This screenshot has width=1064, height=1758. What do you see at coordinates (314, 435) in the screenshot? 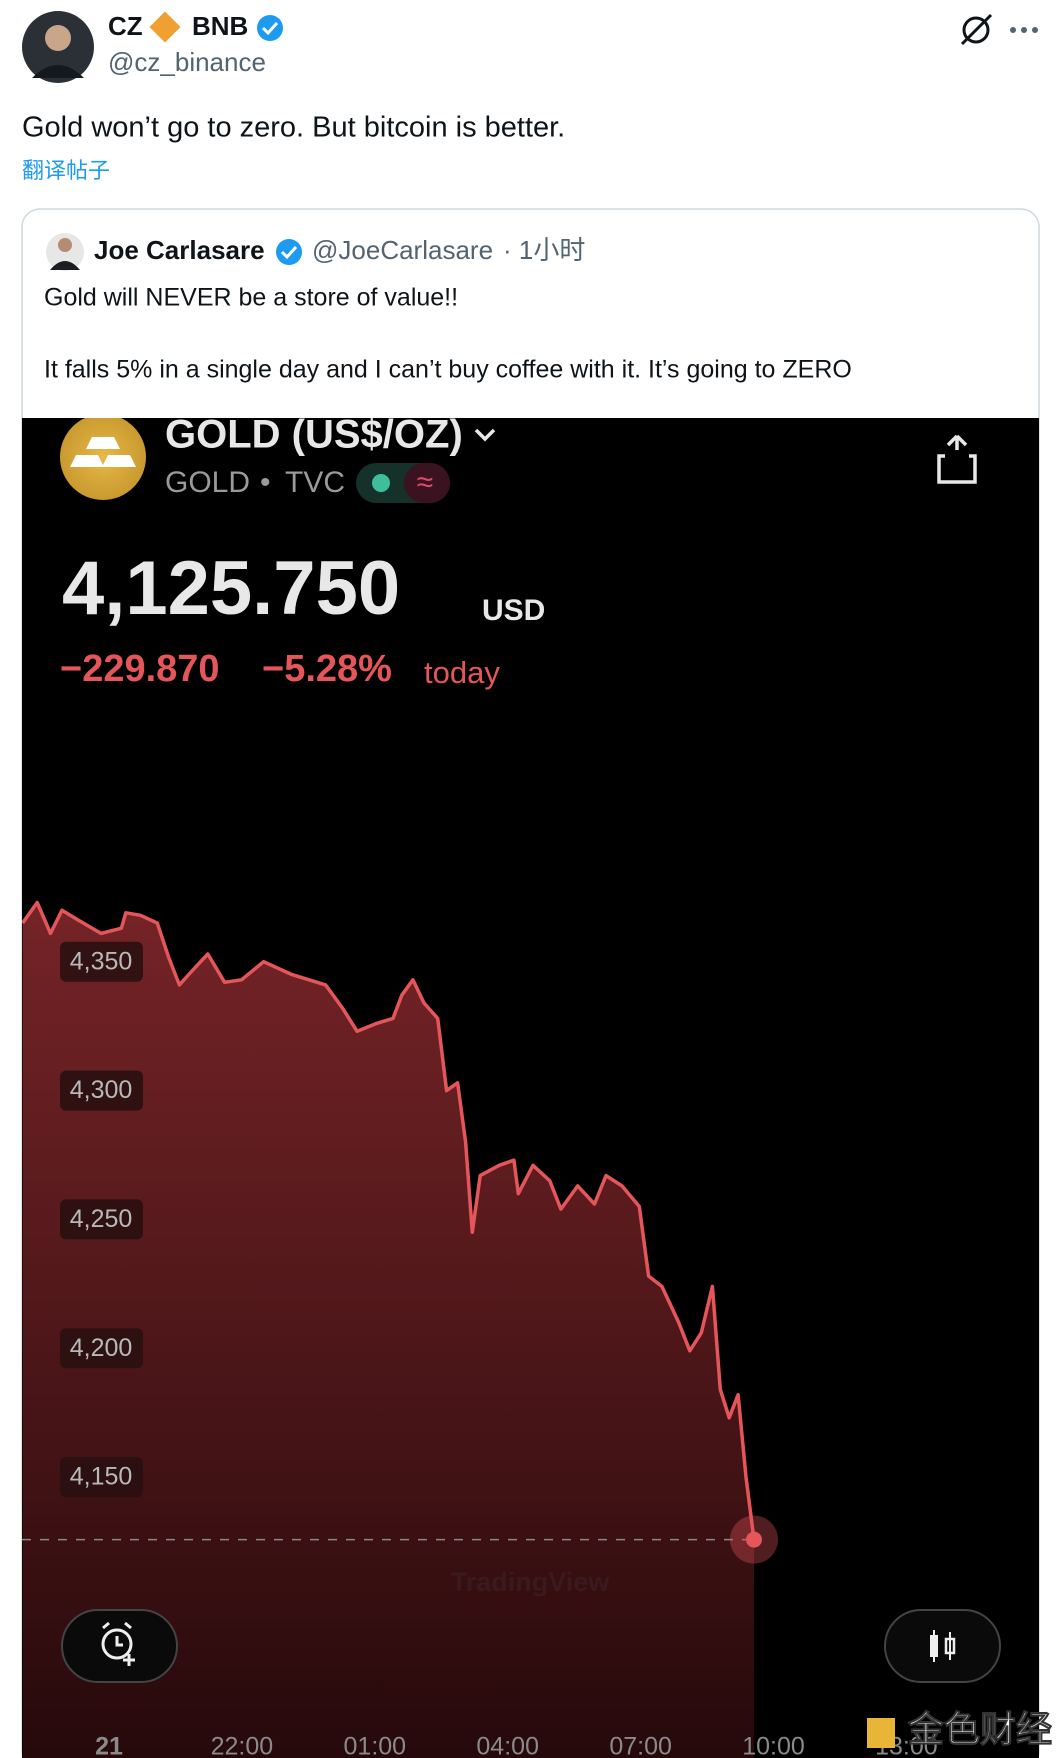
I see `chart-title: GOLD (US$/OZ)` at bounding box center [314, 435].